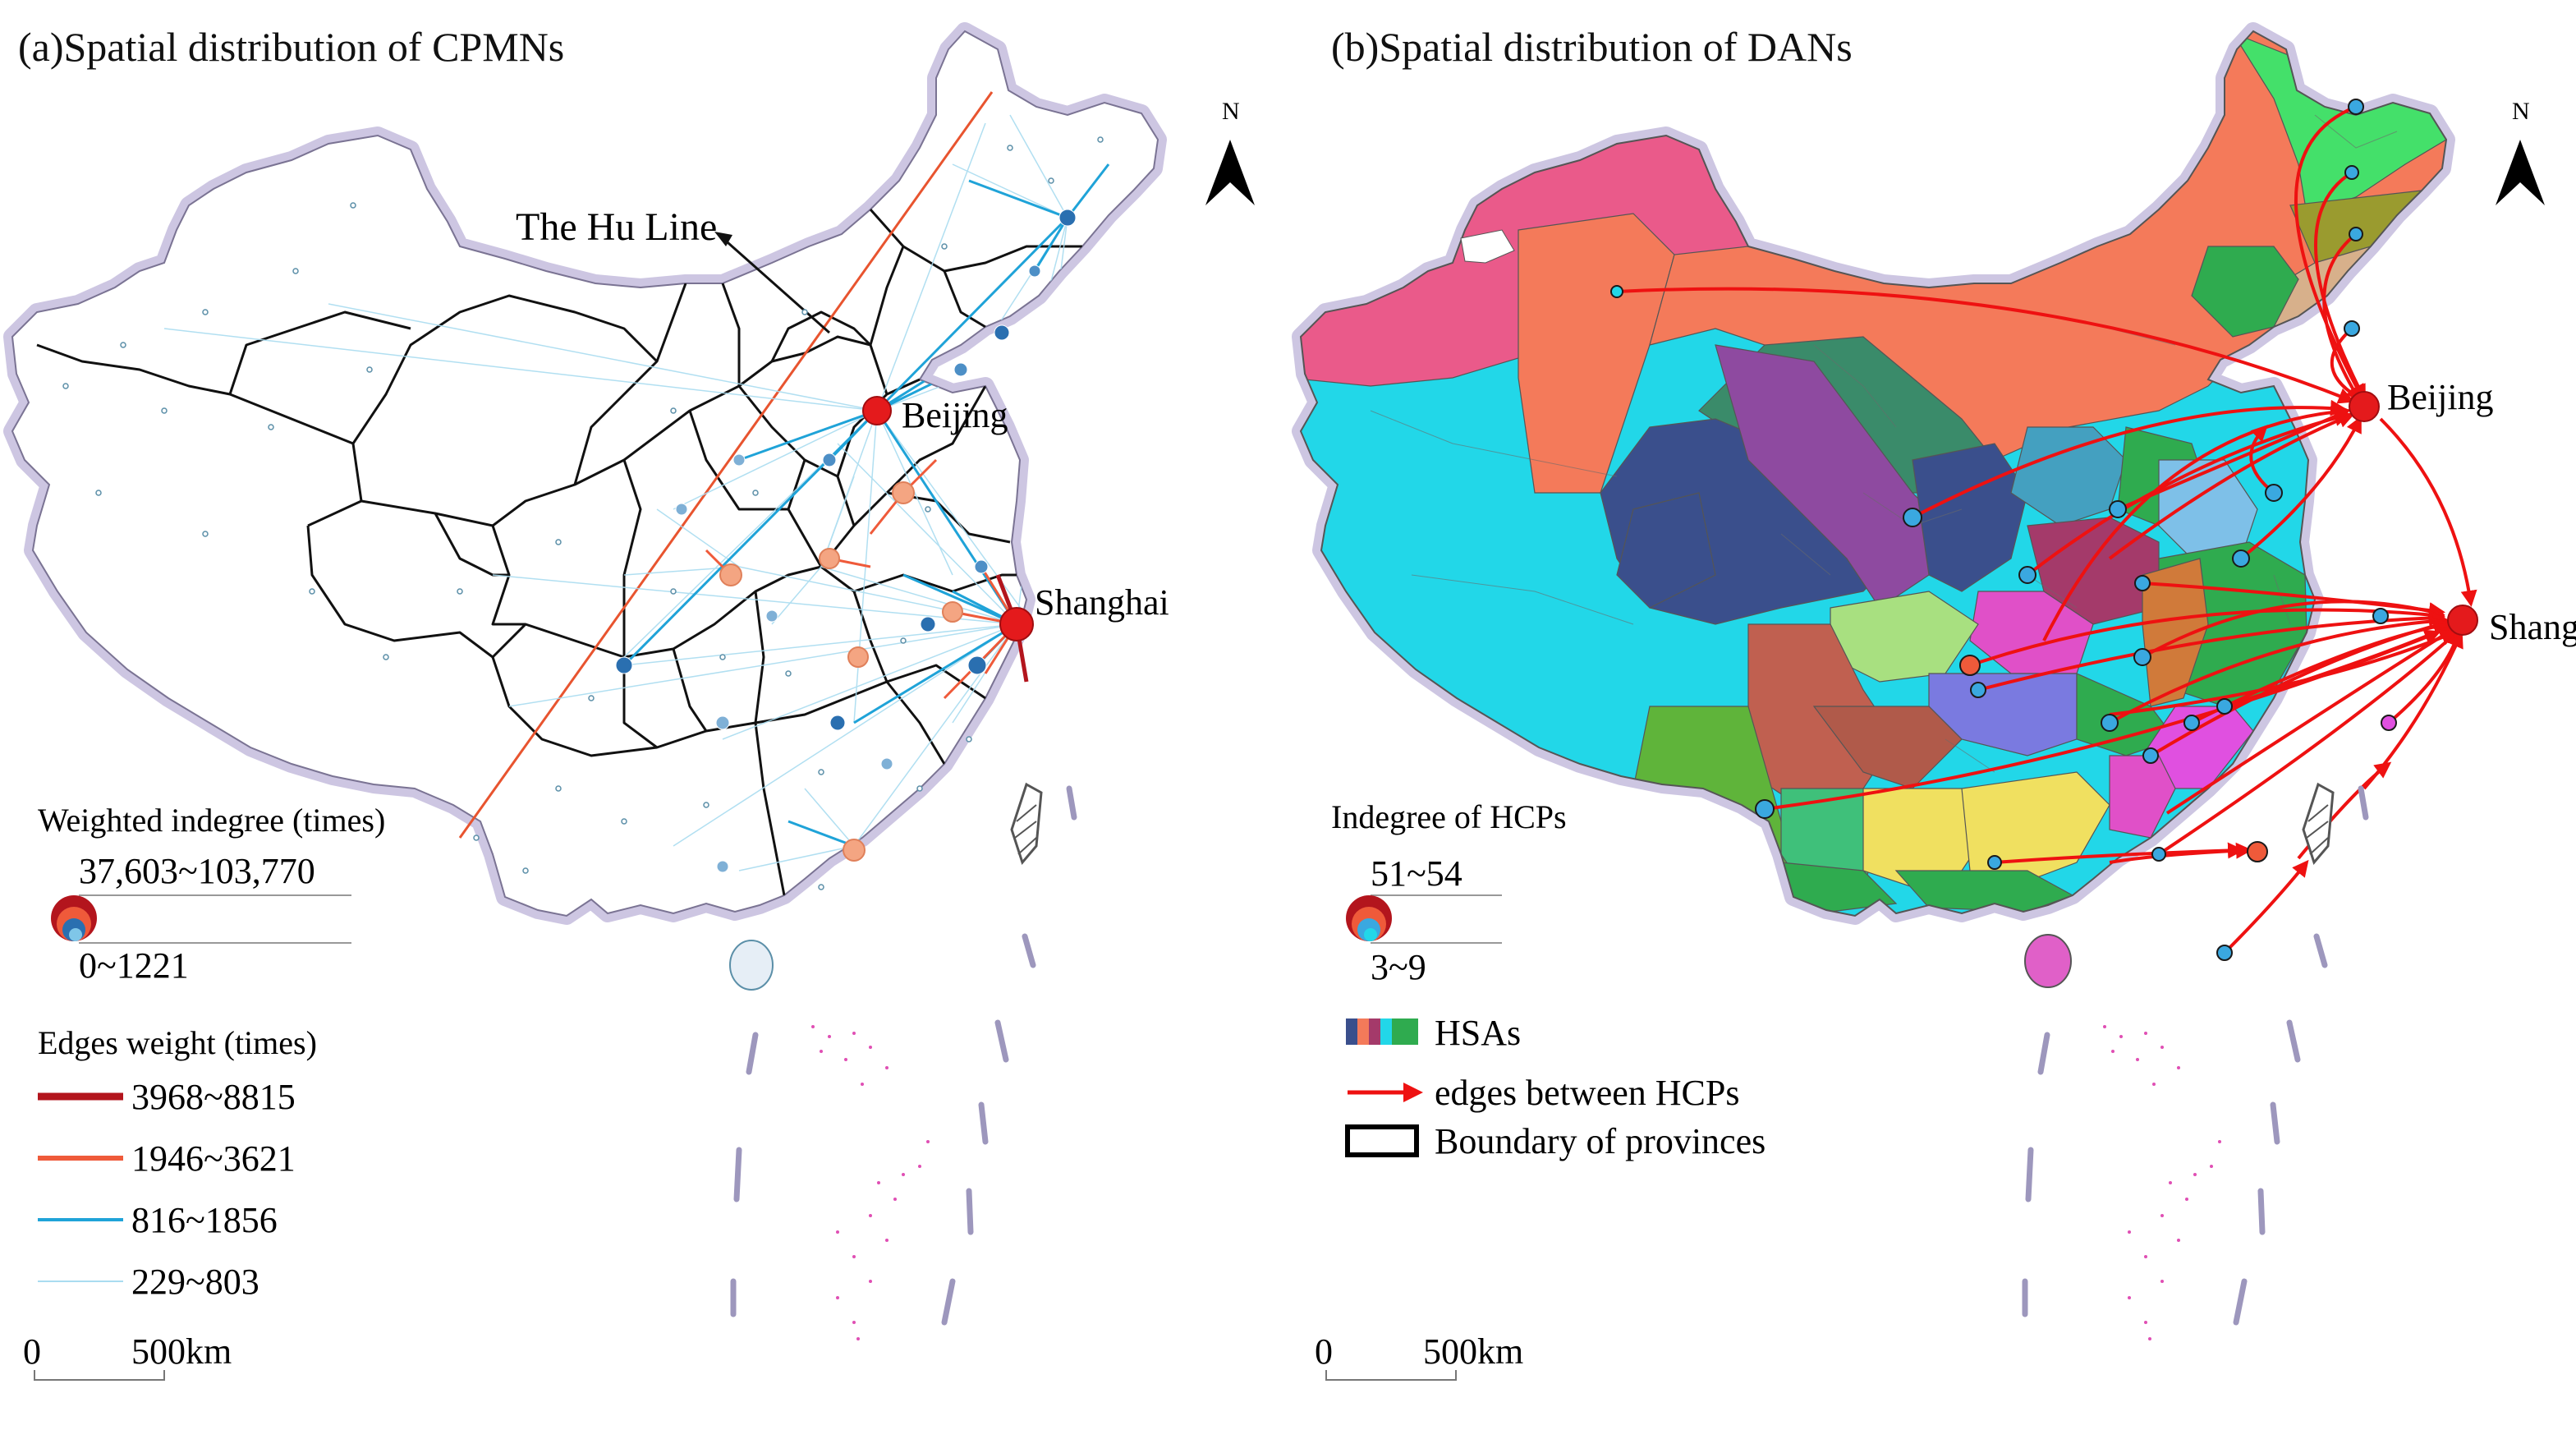 Image resolution: width=2576 pixels, height=1430 pixels. Describe the element at coordinates (2532, 627) in the screenshot. I see `city-label-shanghai-b: Shanghai` at that location.